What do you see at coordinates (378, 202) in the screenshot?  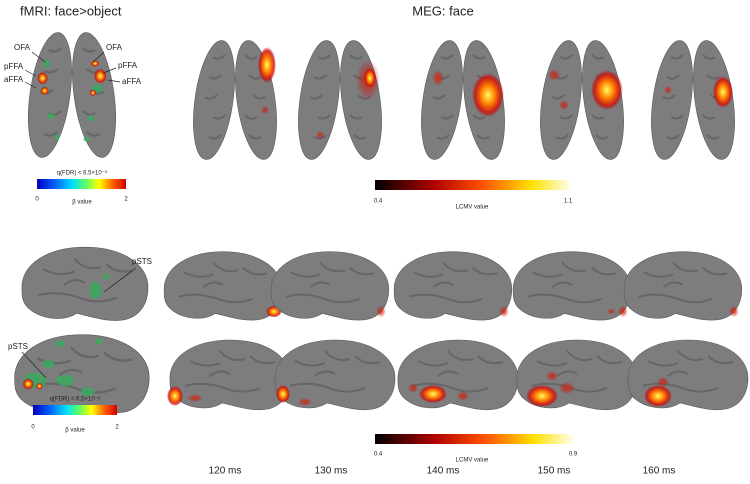 I see `colorbar-min: 0.4` at bounding box center [378, 202].